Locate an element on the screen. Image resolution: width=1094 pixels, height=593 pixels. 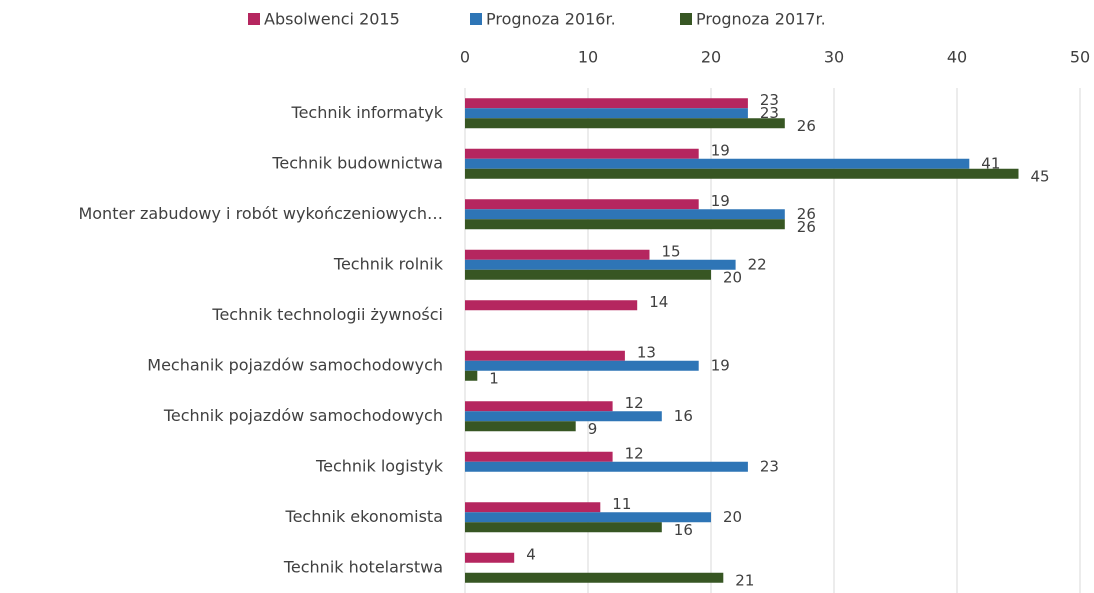
y-tick-label: Technik technologii żywności is located at coordinates (327, 314).